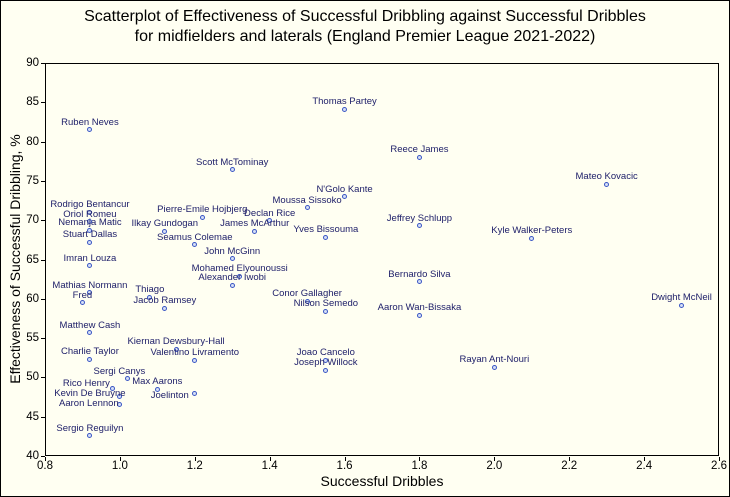 Image resolution: width=730 pixels, height=497 pixels. What do you see at coordinates (532, 231) in the screenshot?
I see `data-point-label: Kyle Walker-Peters` at bounding box center [532, 231].